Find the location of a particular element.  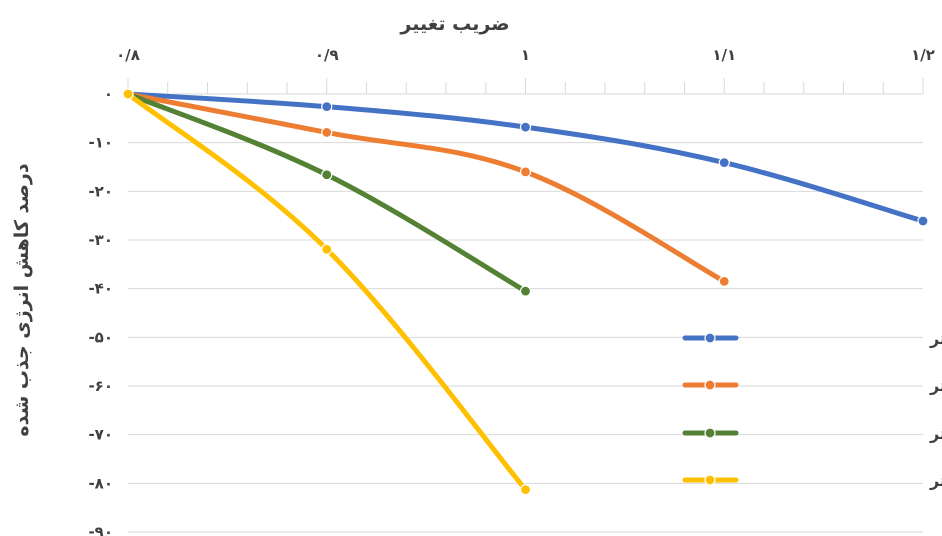

y-tick-label: -۱۰ is located at coordinates (100, 143).